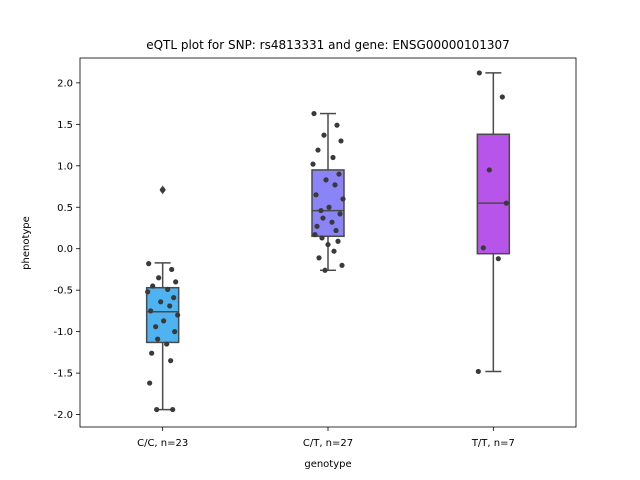  What do you see at coordinates (65, 166) in the screenshot?
I see `y-tick-label: 1.0` at bounding box center [65, 166].